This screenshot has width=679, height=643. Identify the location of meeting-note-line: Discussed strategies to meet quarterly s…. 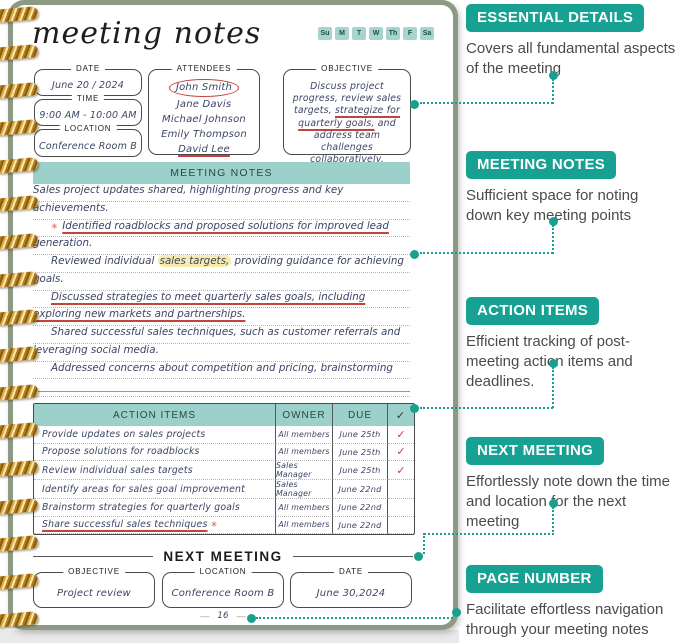
(221, 300).